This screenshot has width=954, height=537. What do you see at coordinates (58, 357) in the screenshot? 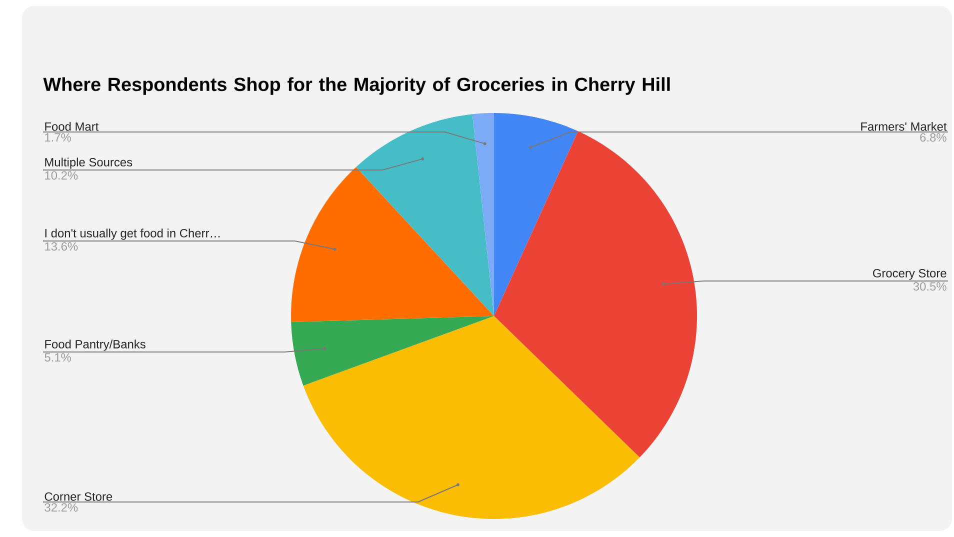
I see `data-label: 5.1%` at bounding box center [58, 357].